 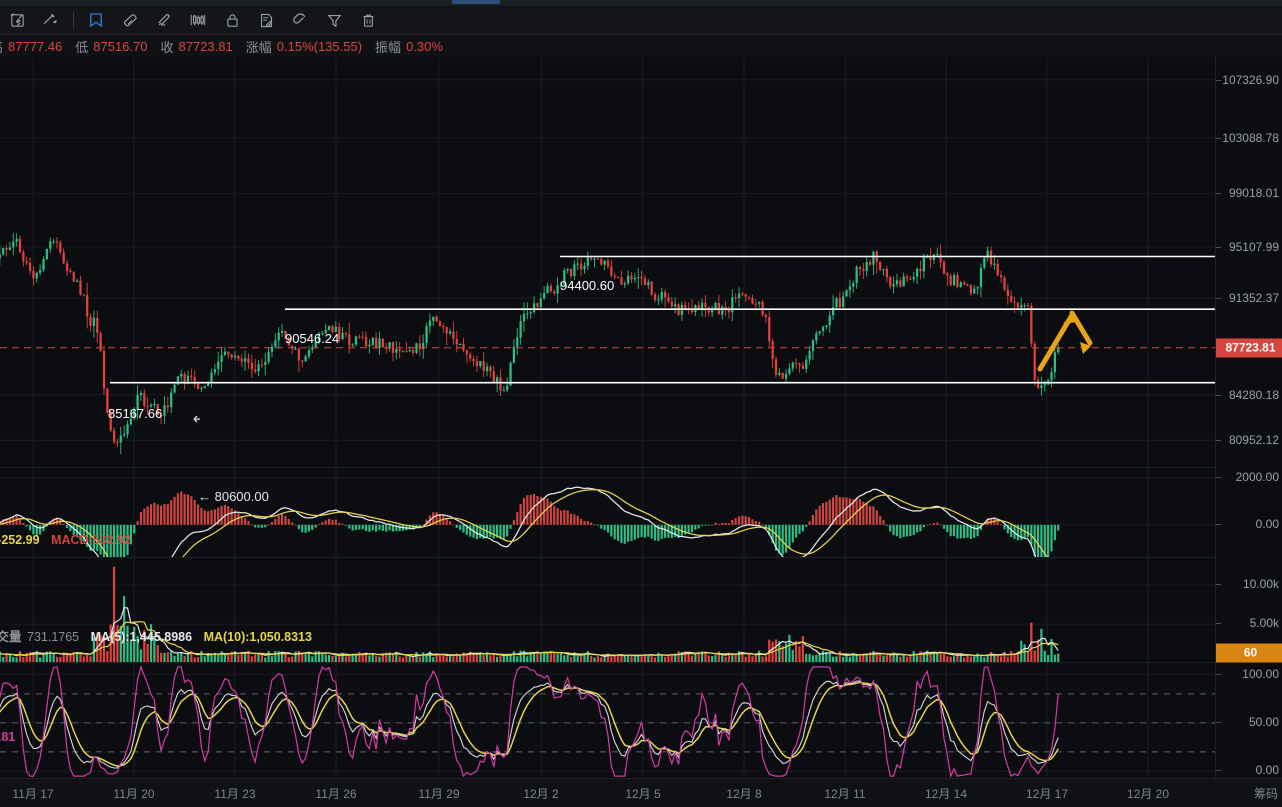 I want to click on level-label-94400: 94400.60, so click(x=587, y=285).